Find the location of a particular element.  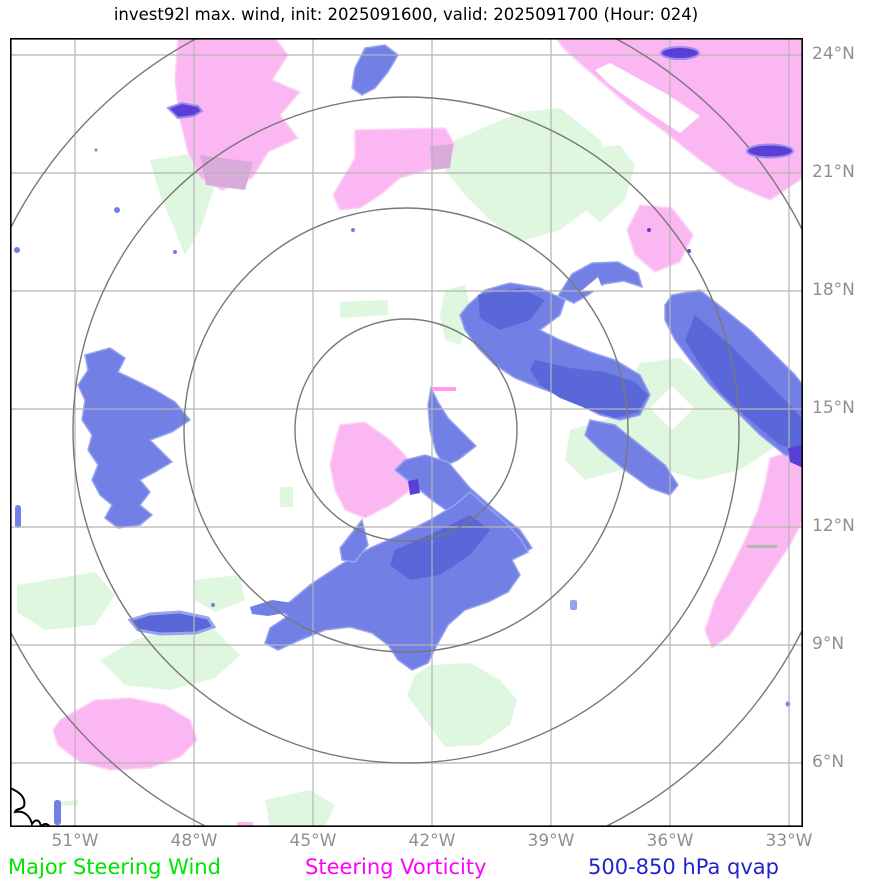

lon-tick-label: 45°W is located at coordinates (313, 841).